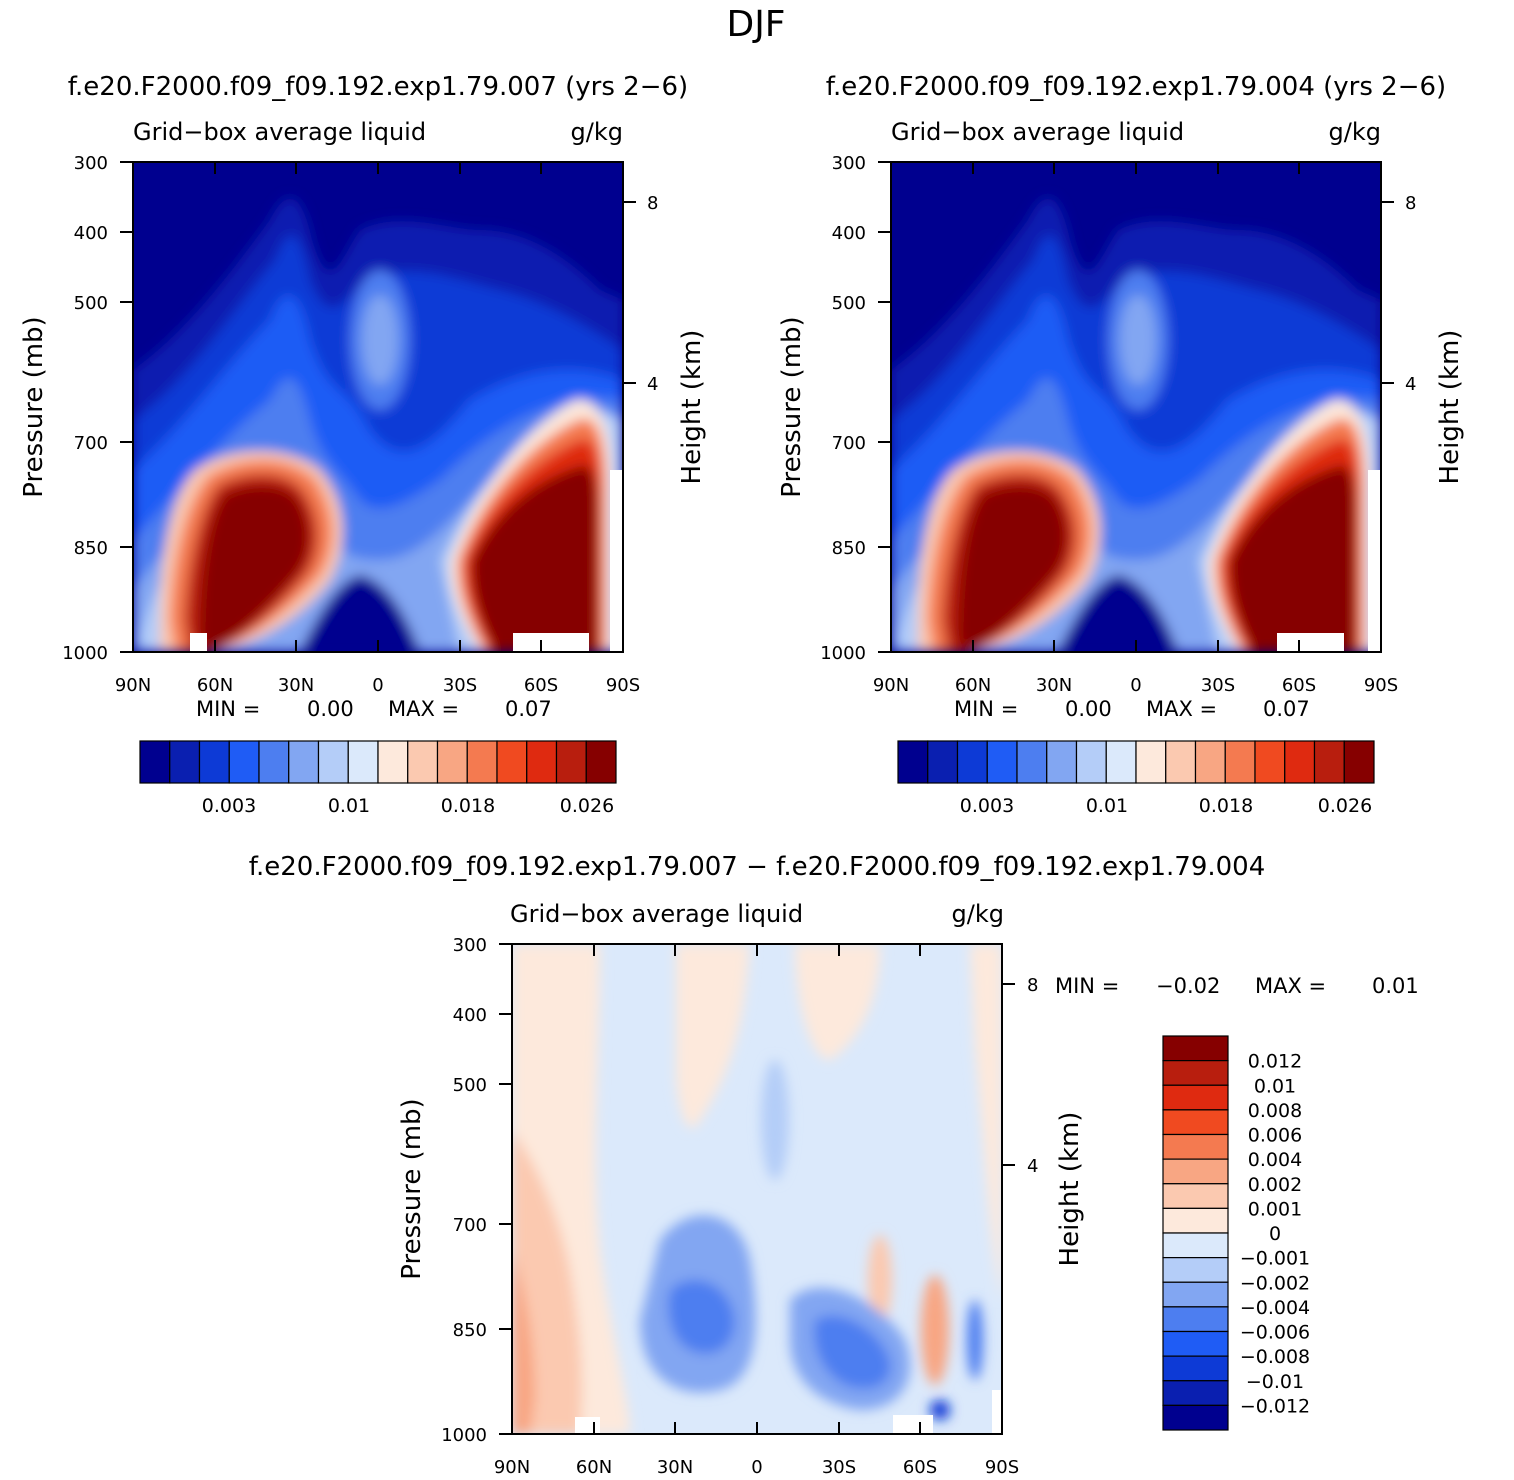  I want to click on panel-c-left-subtitle: Grid−box average liquid, so click(656, 914).